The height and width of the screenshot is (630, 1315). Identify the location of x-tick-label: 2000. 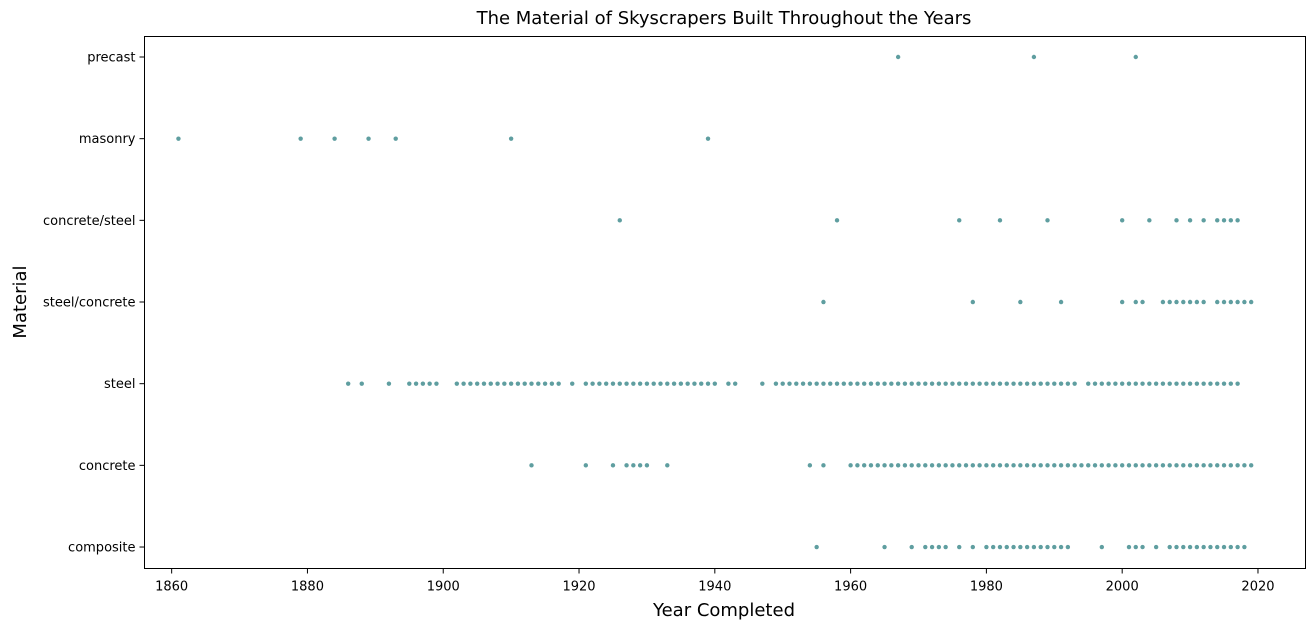
(1122, 587).